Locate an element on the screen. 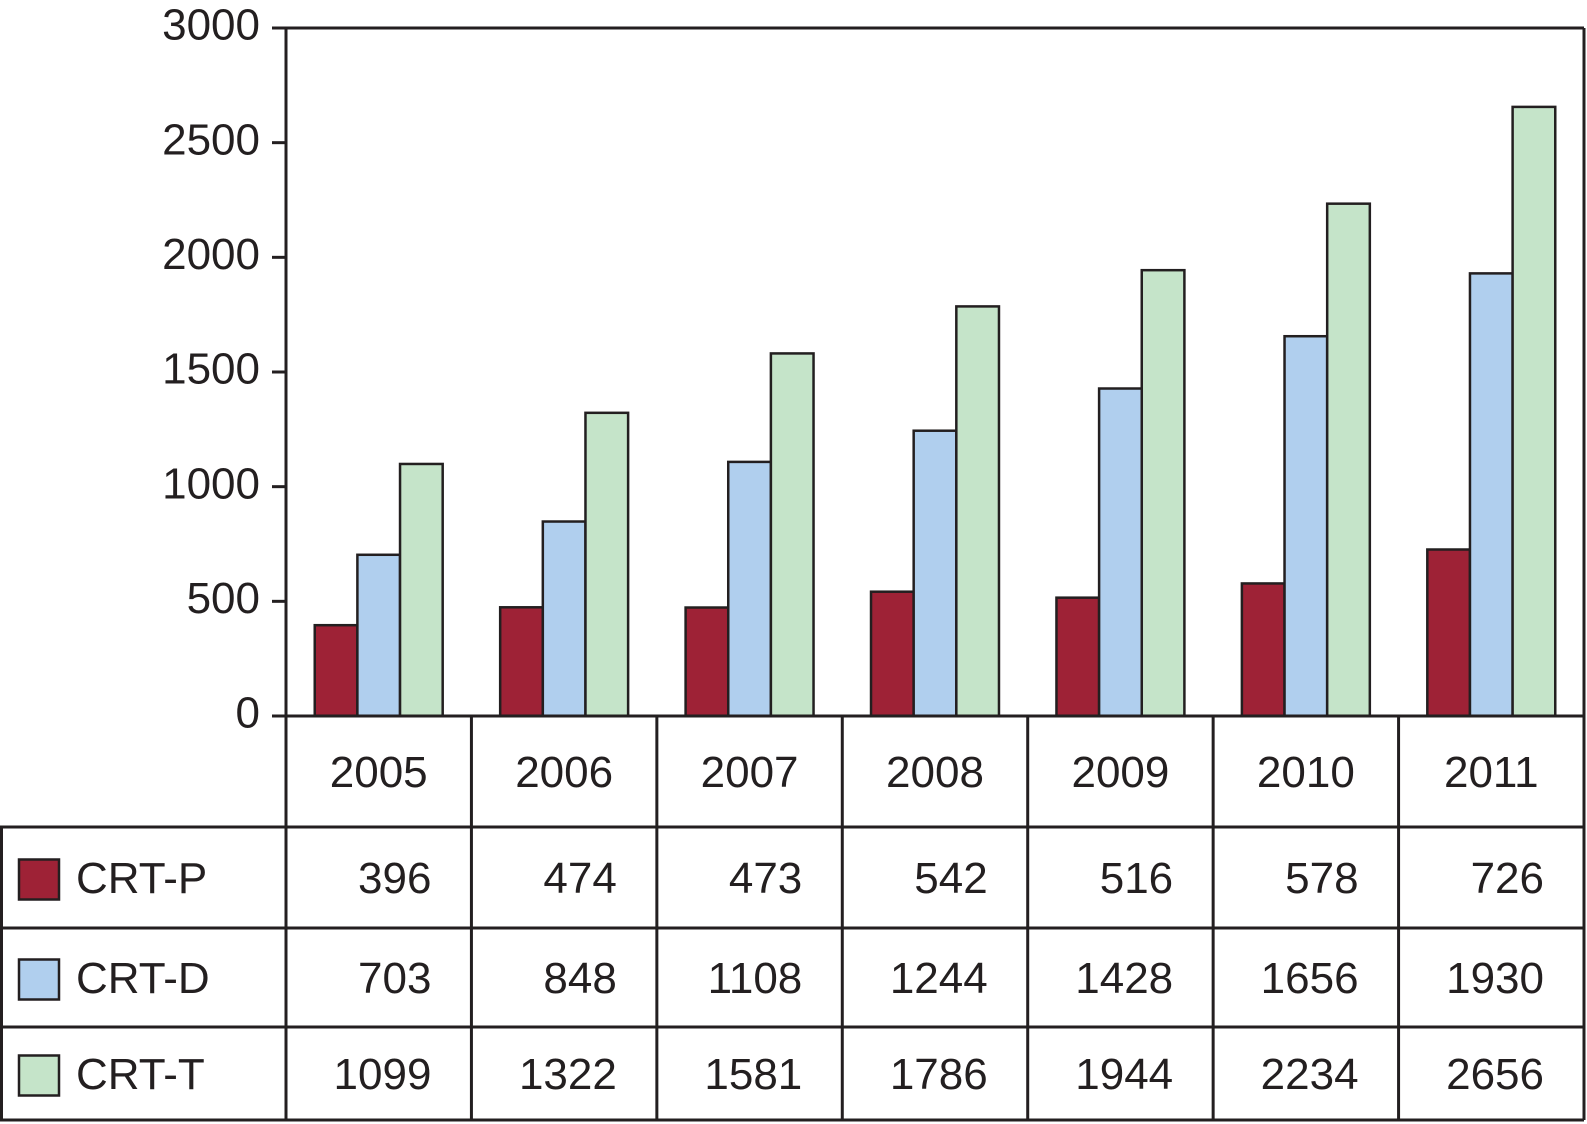  table-value: 2234 is located at coordinates (1310, 1074).